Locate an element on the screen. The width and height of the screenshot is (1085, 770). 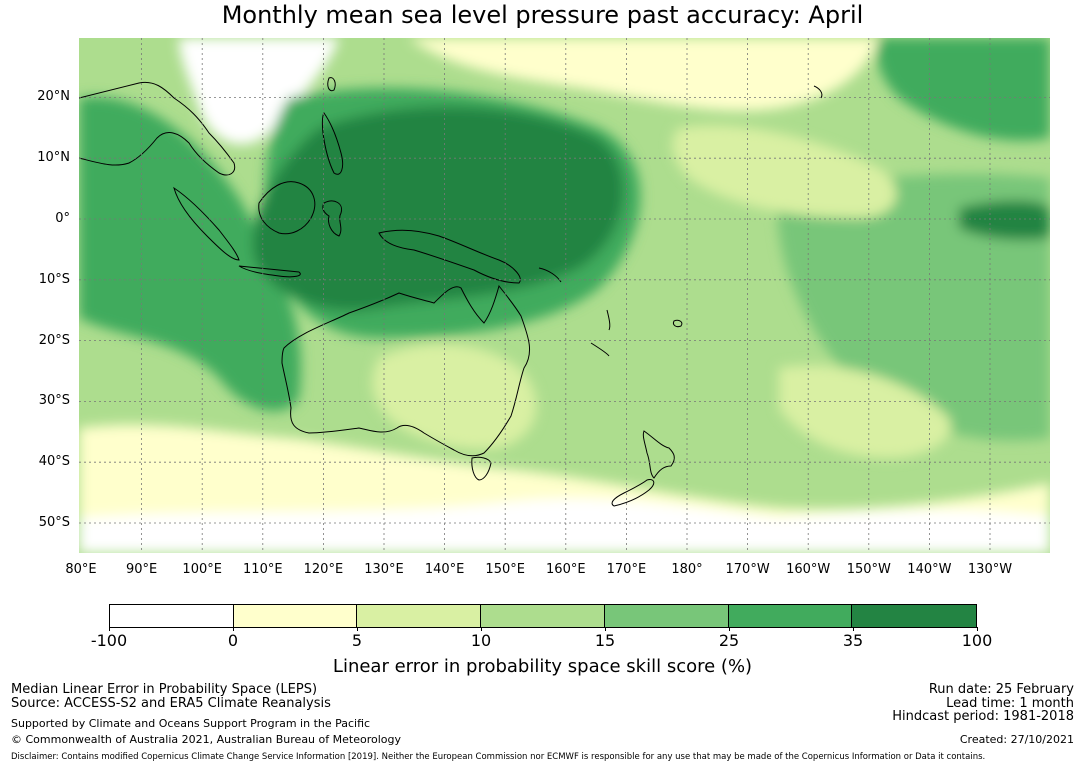
coastline-solomon is located at coordinates (550, 275).